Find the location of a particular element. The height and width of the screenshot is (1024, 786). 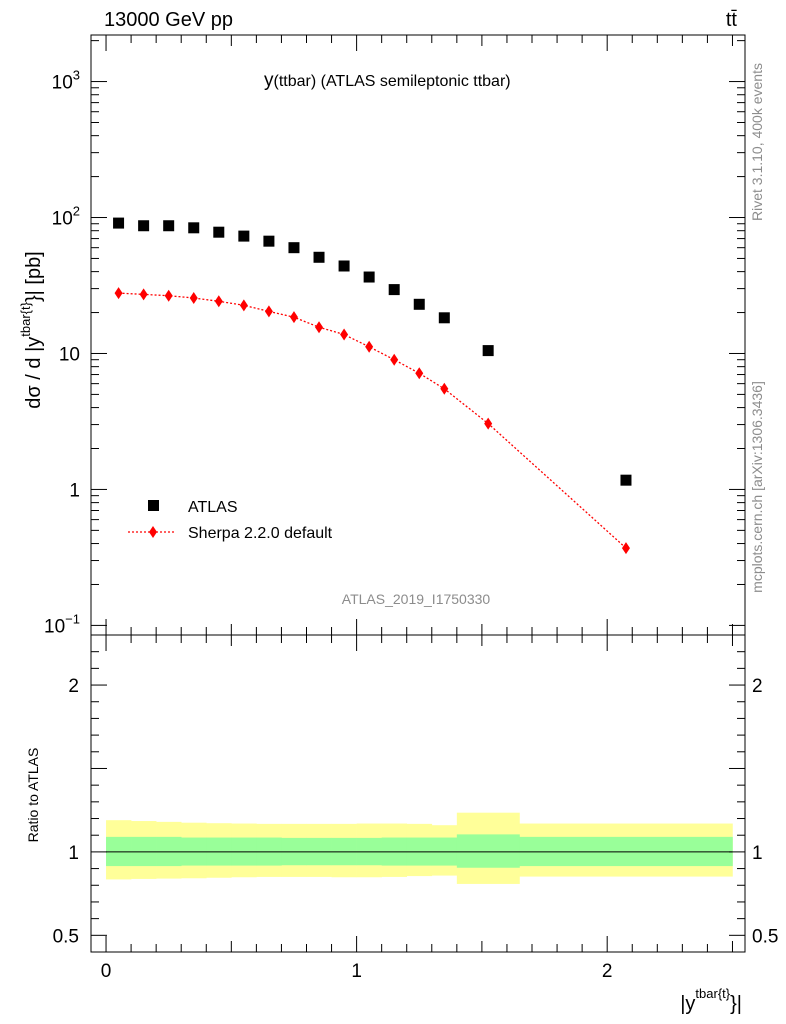

ratio-x-tick-labels: 0 1 2 is located at coordinates (357, 971).